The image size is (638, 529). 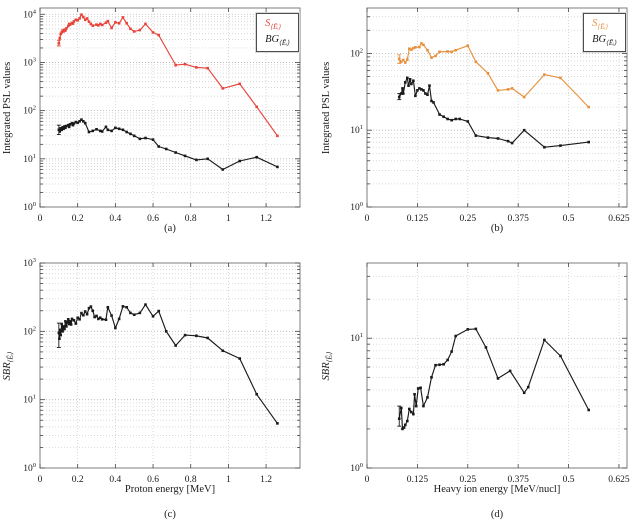 I want to click on subplot-caption-d: (d), so click(x=497, y=514).